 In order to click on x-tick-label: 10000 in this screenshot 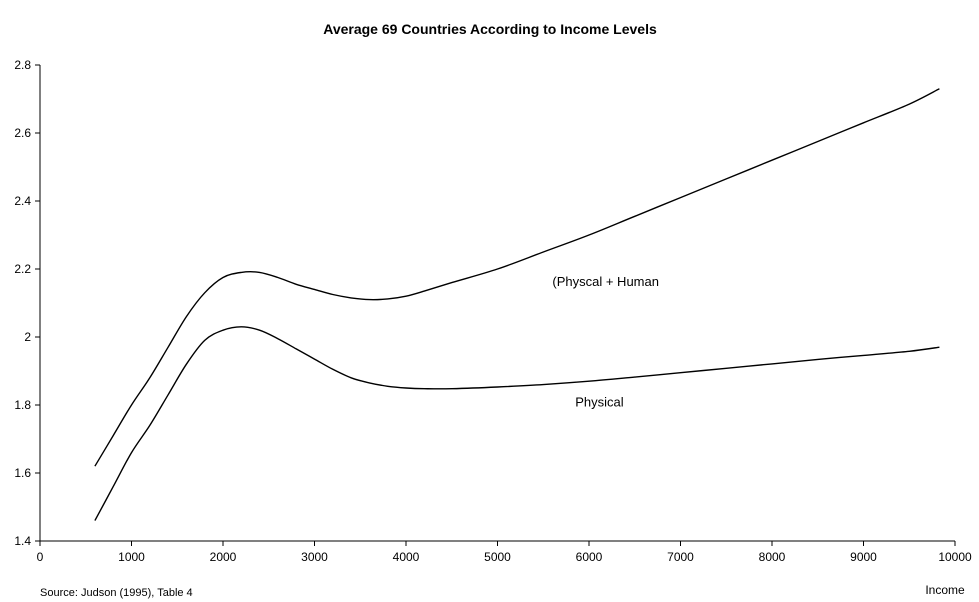, I will do `click(955, 557)`.